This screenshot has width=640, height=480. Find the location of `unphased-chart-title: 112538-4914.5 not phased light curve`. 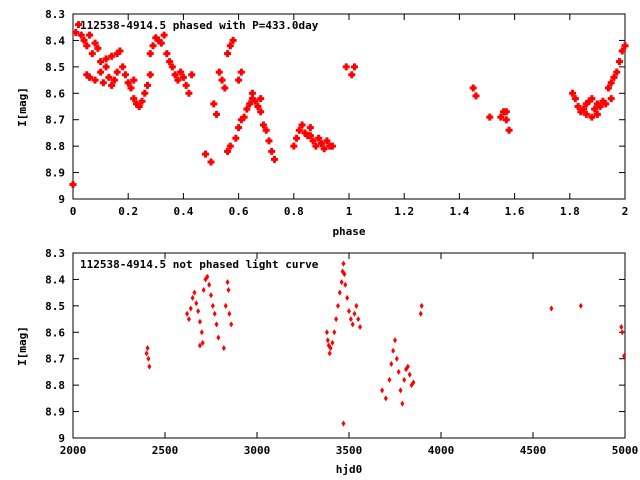

unphased-chart-title: 112538-4914.5 not phased light curve is located at coordinates (199, 264).